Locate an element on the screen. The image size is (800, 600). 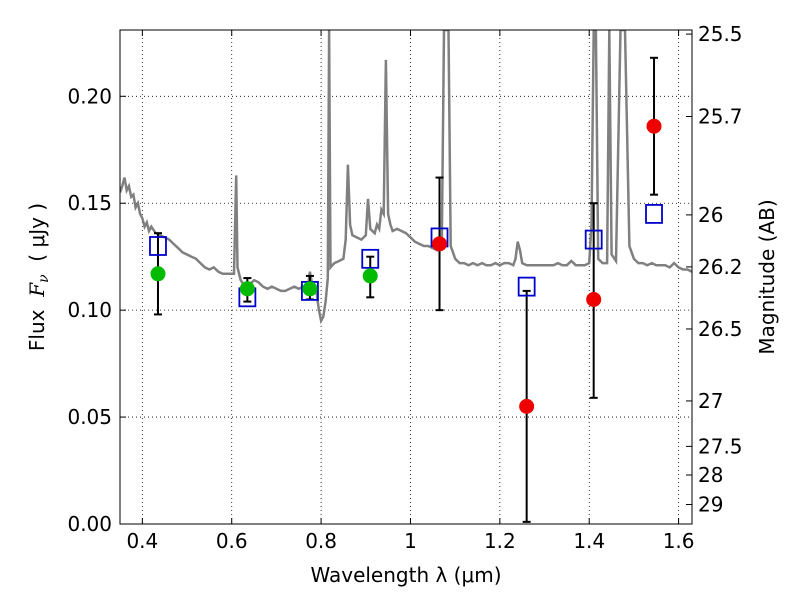
right-tick-label: 28 is located at coordinates (710, 475).